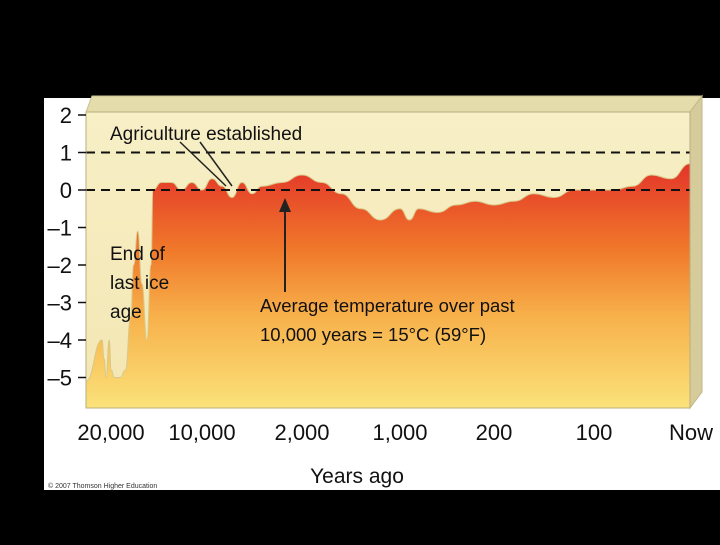 The image size is (720, 545). Describe the element at coordinates (691, 432) in the screenshot. I see `x-tick-label: Now` at that location.